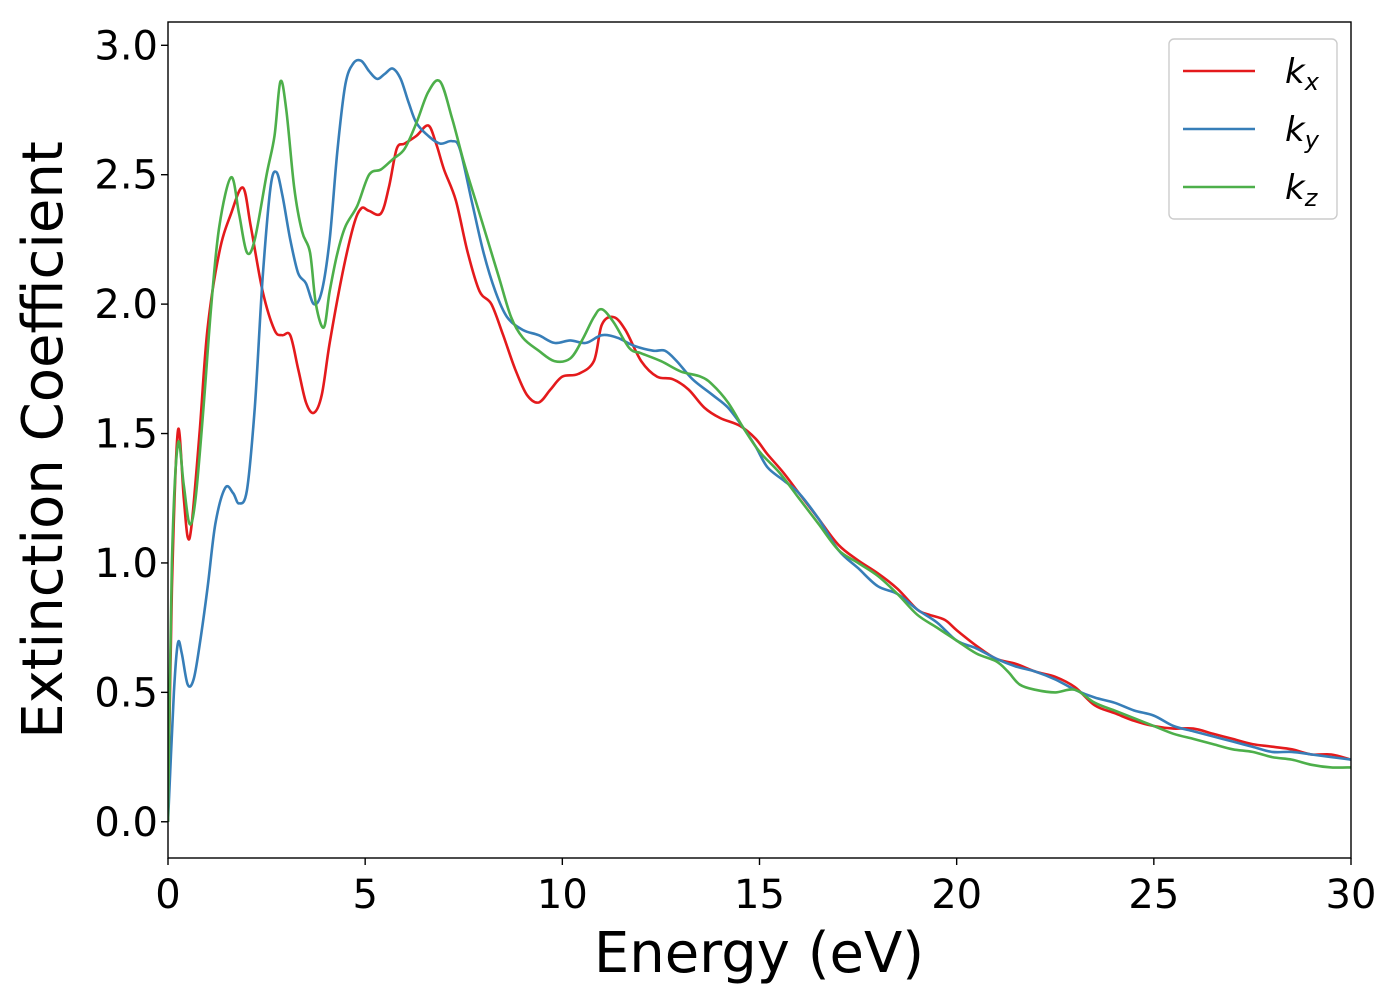 Image resolution: width=1400 pixels, height=1000 pixels. Describe the element at coordinates (126, 305) in the screenshot. I see `y-tick-label: 2.0` at that location.